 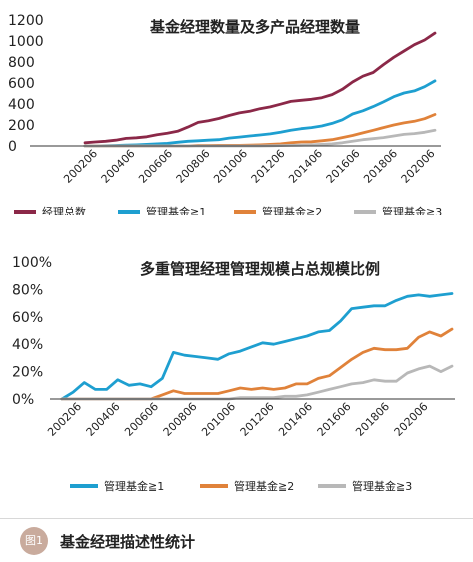 I want to click on c2-xtick-label: 201006, so click(x=218, y=419).